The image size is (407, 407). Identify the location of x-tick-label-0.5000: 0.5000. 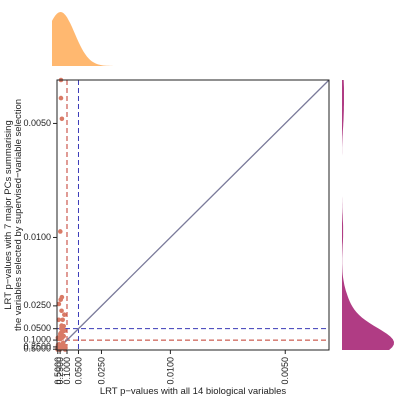
(58, 371).